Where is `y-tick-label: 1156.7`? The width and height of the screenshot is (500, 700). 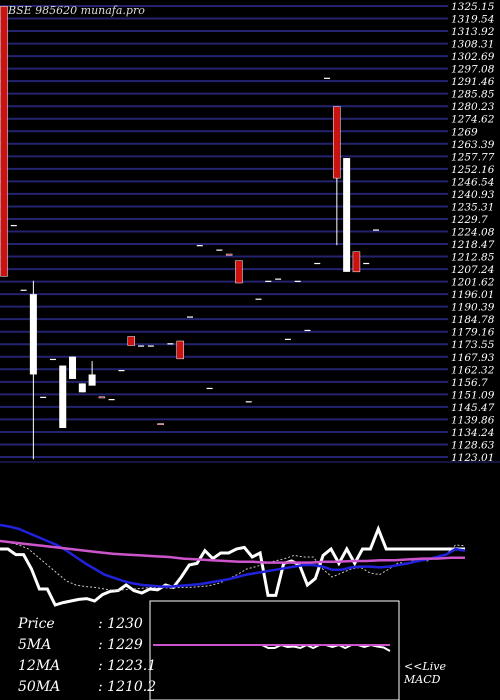
y-tick-label: 1156.7 is located at coordinates (469, 383).